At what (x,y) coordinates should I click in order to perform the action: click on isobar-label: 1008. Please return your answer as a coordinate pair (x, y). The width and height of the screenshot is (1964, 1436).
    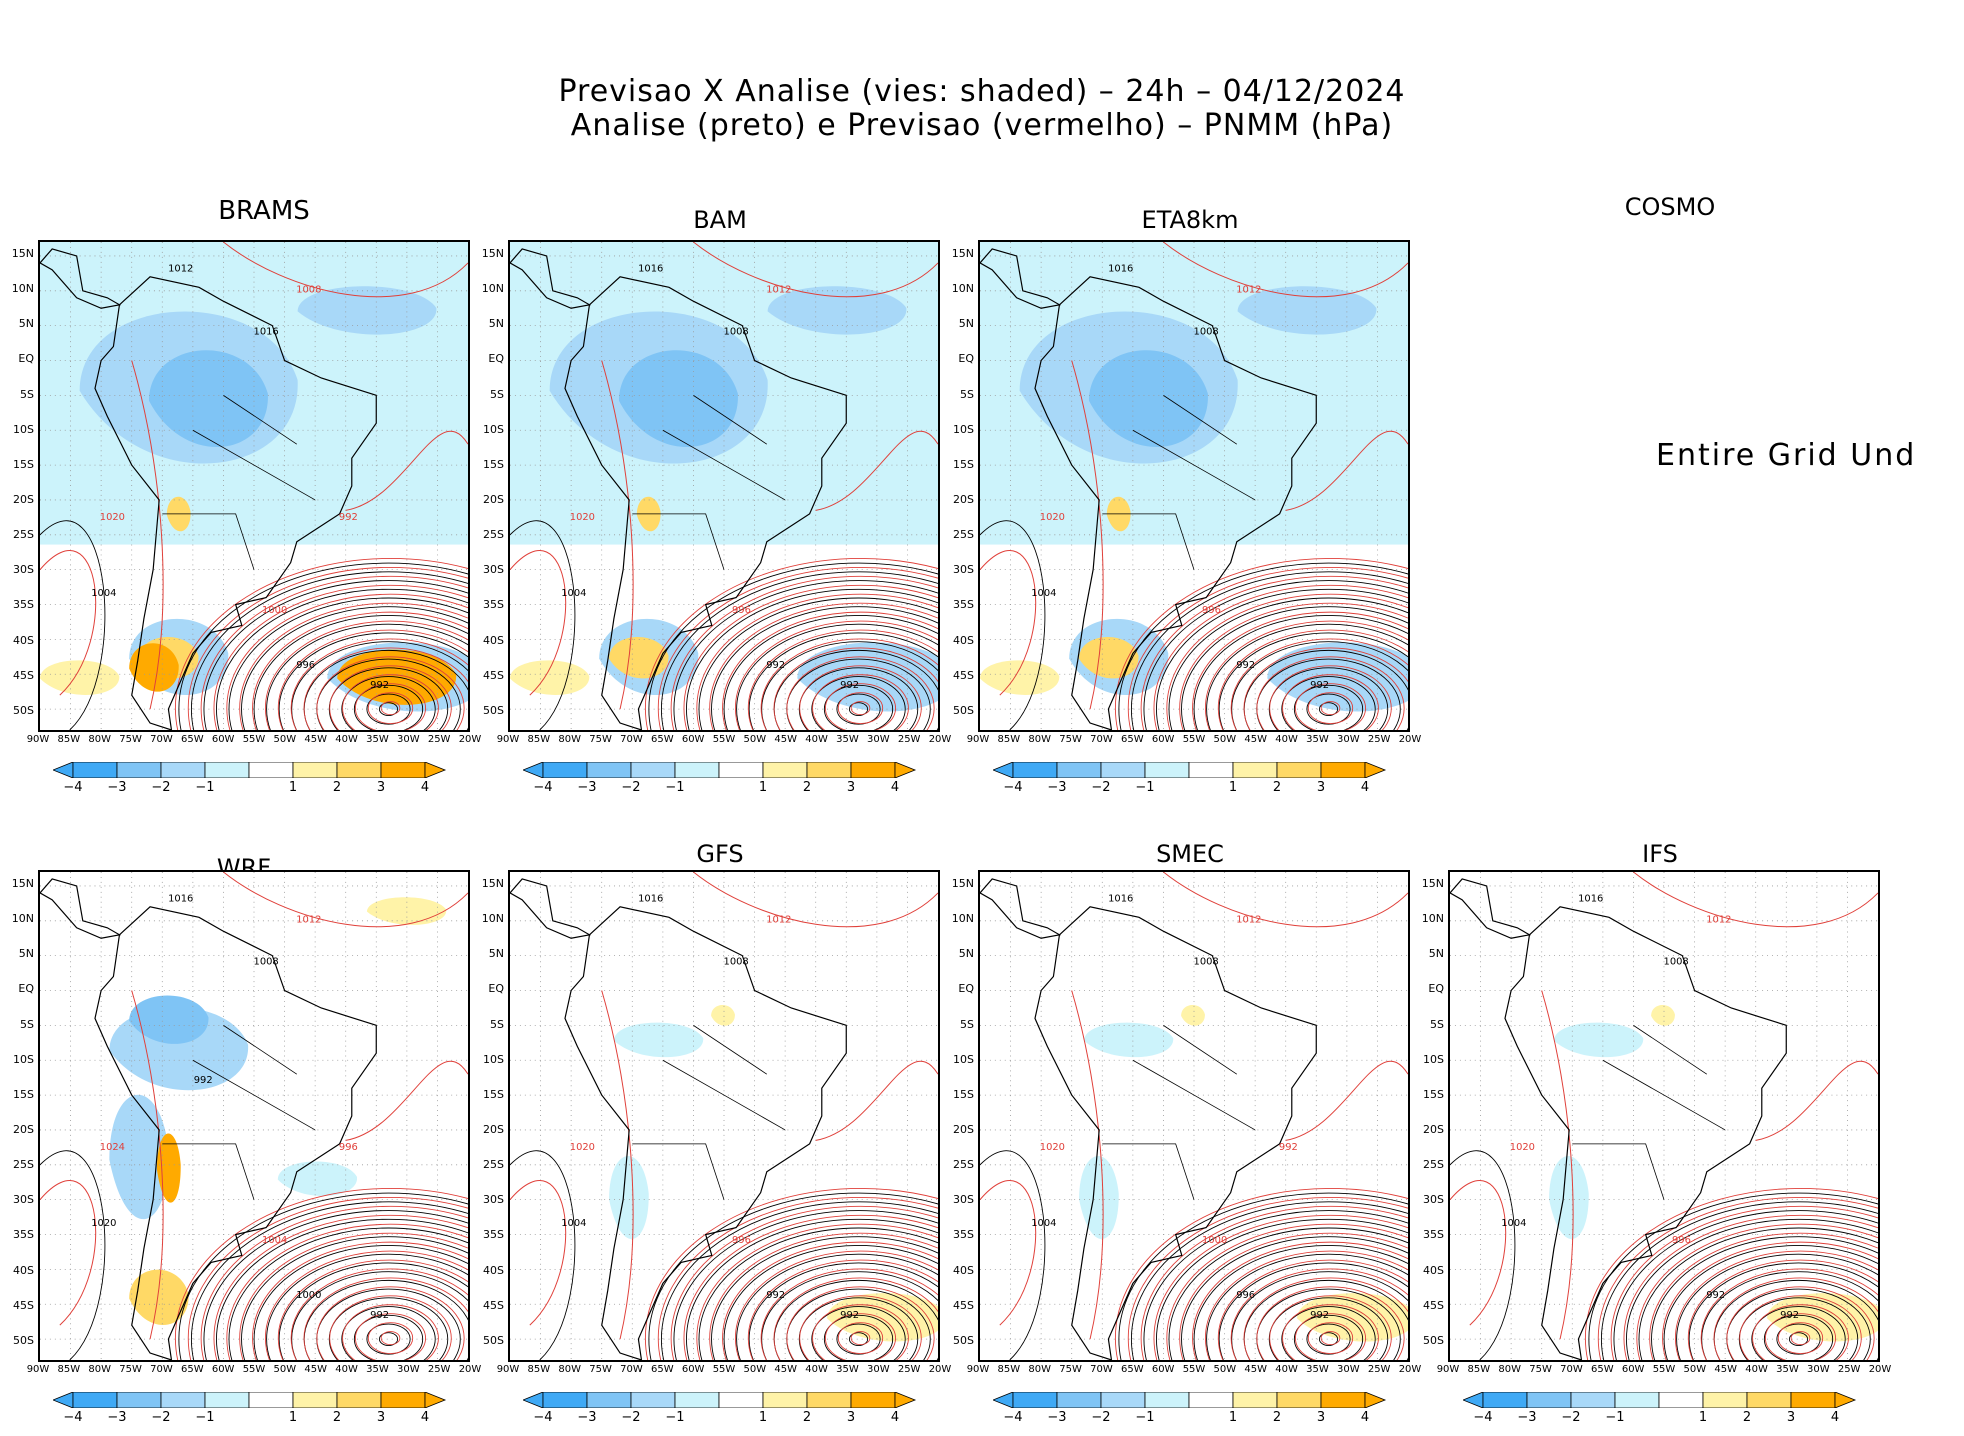
    Looking at the image, I should click on (266, 962).